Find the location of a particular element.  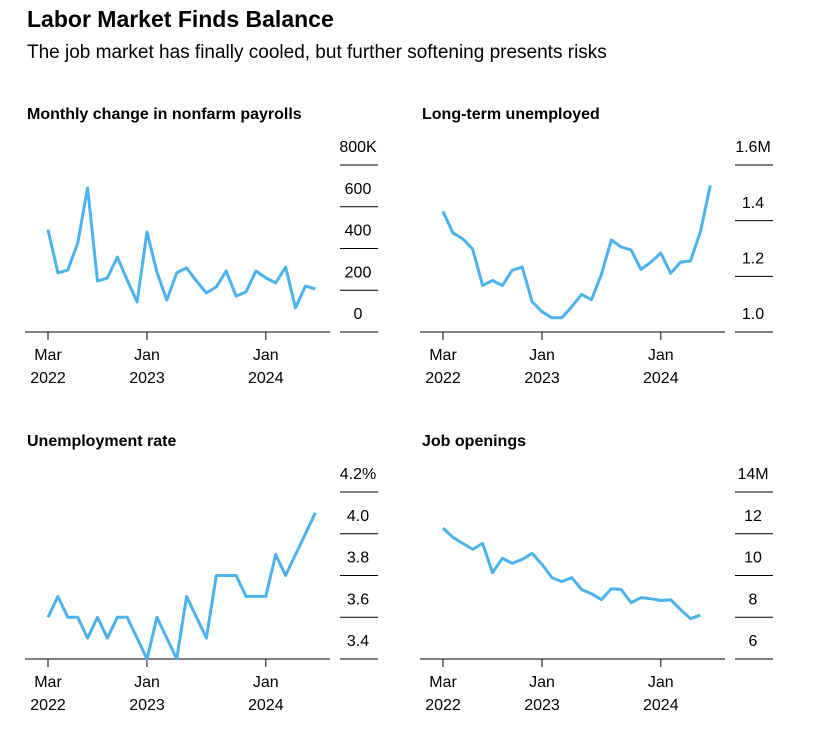

y-tick-label: 3.6 is located at coordinates (358, 599).